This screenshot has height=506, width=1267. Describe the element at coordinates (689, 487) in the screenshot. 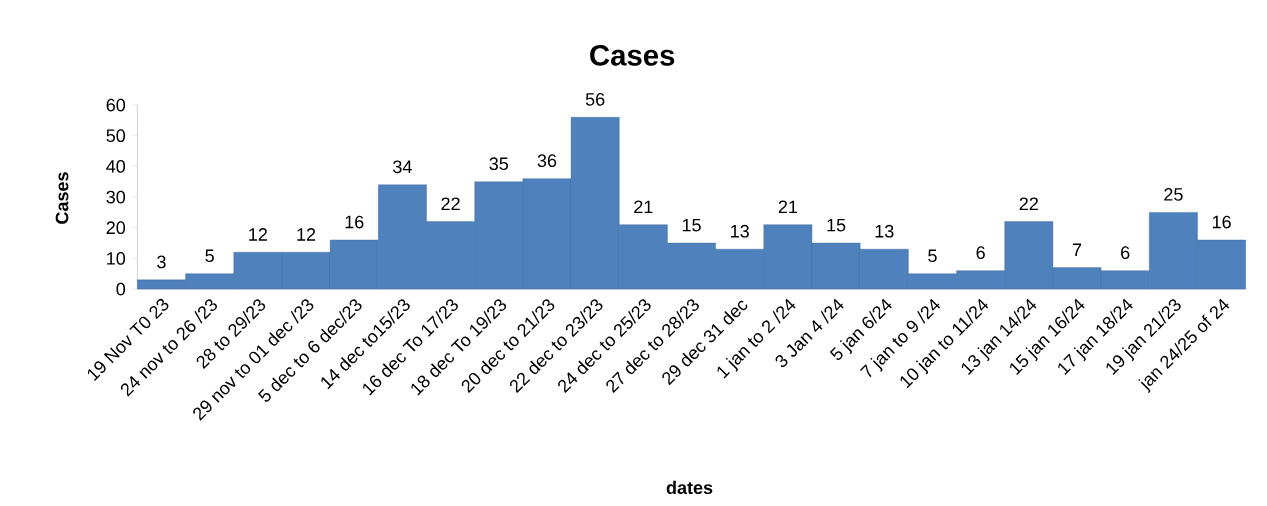

I see `x-axis-title: dates` at that location.